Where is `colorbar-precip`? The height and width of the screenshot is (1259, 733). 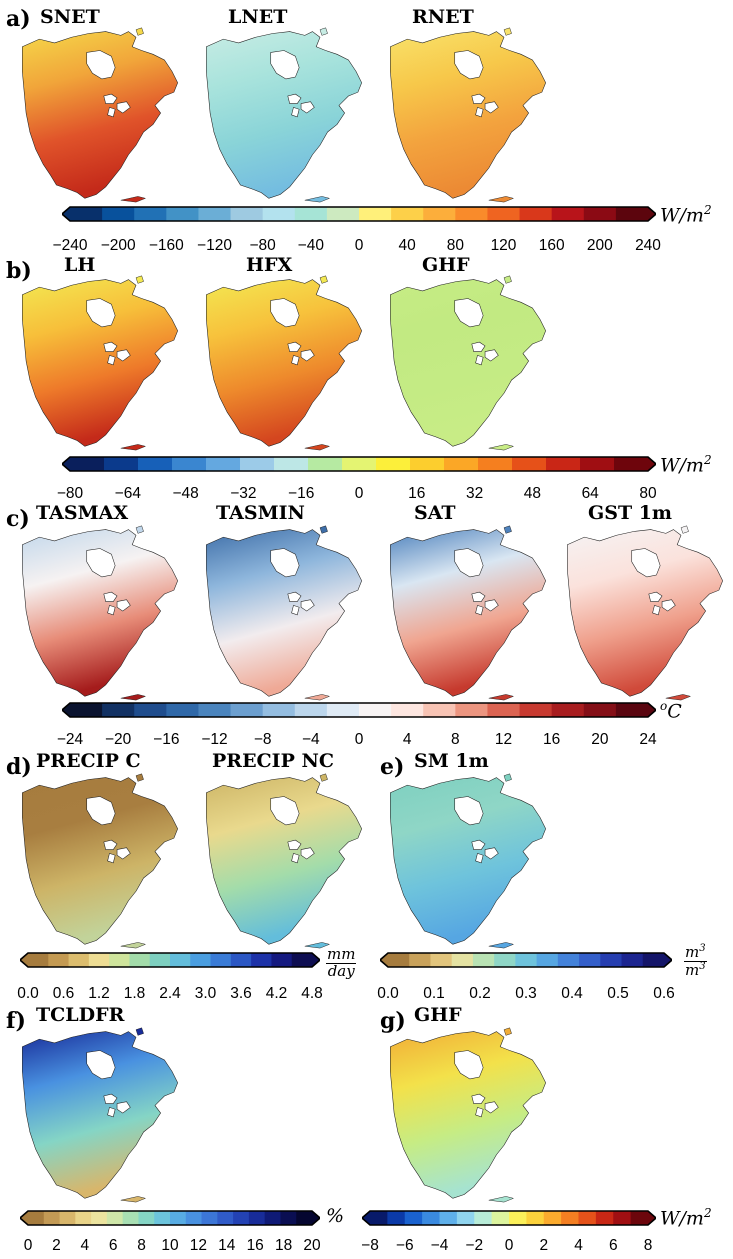
colorbar-precip is located at coordinates (170, 960).